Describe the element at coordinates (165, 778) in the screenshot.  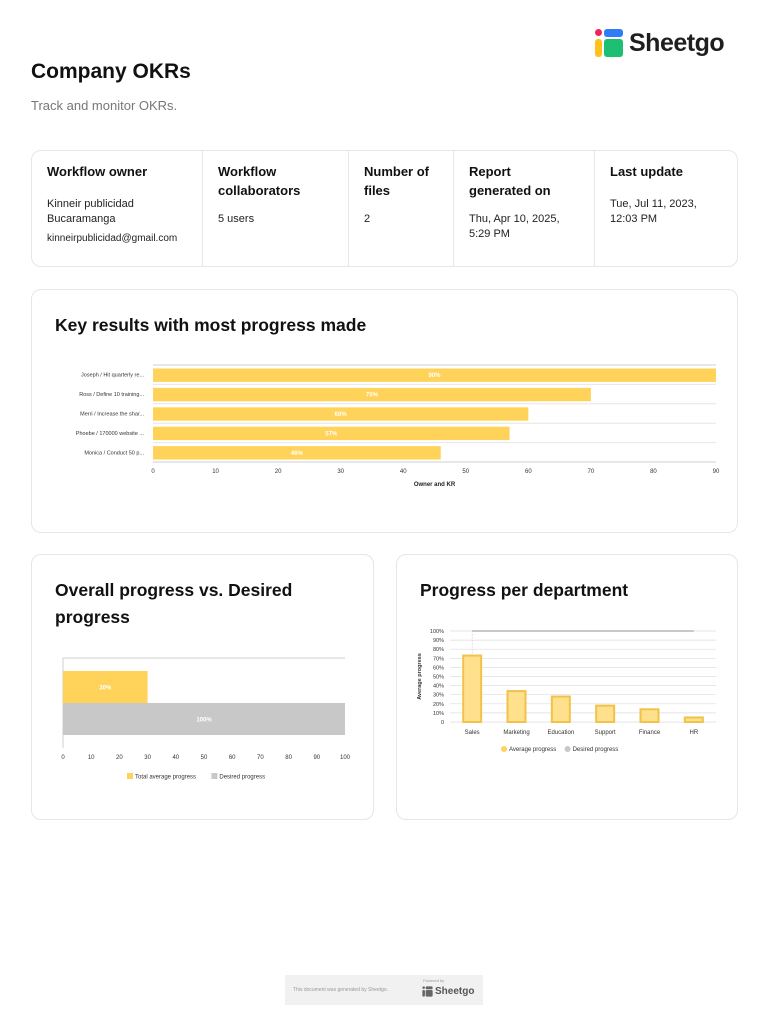
I see `legend-label: Total average progress` at that location.